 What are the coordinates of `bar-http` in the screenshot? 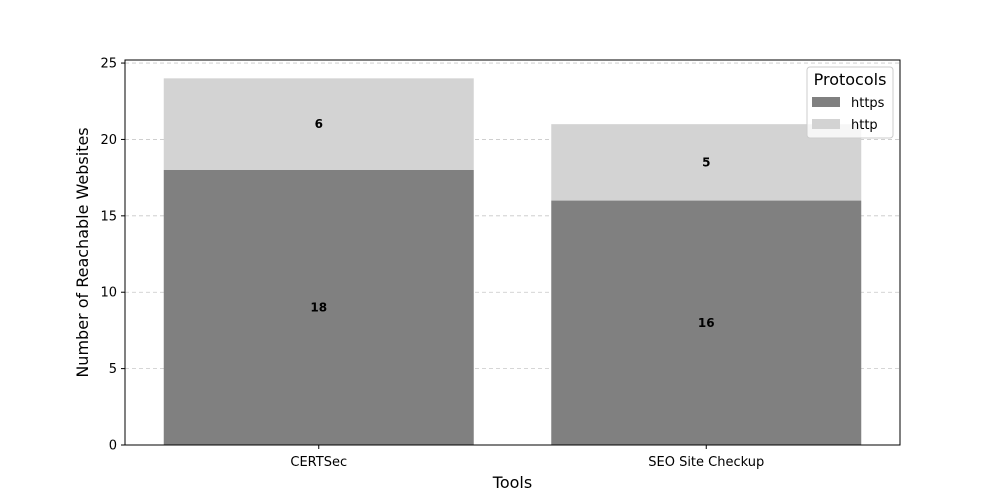 It's located at (318, 124).